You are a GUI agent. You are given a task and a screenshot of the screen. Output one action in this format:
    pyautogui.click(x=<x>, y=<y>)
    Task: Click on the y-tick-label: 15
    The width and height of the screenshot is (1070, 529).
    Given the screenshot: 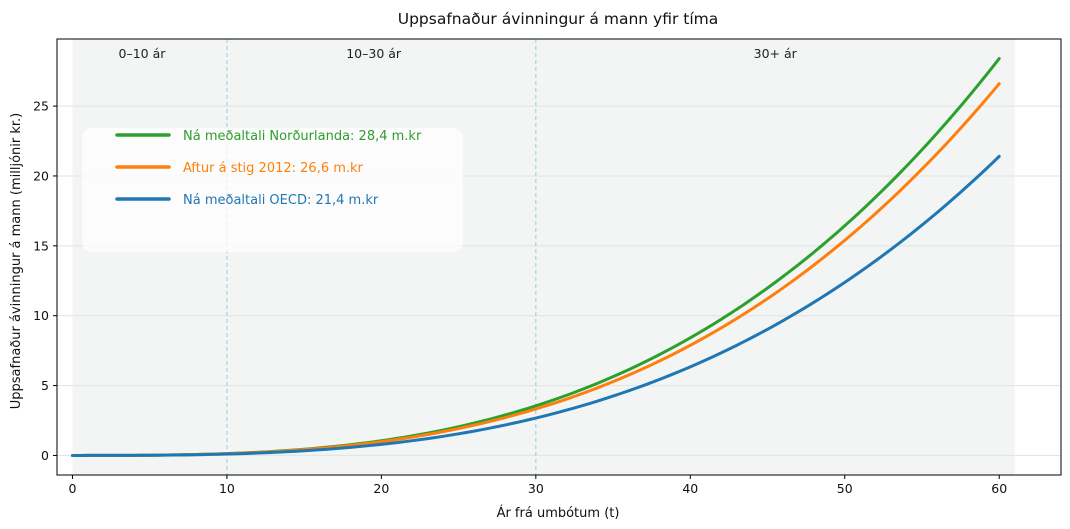 What is the action you would take?
    pyautogui.click(x=41, y=245)
    